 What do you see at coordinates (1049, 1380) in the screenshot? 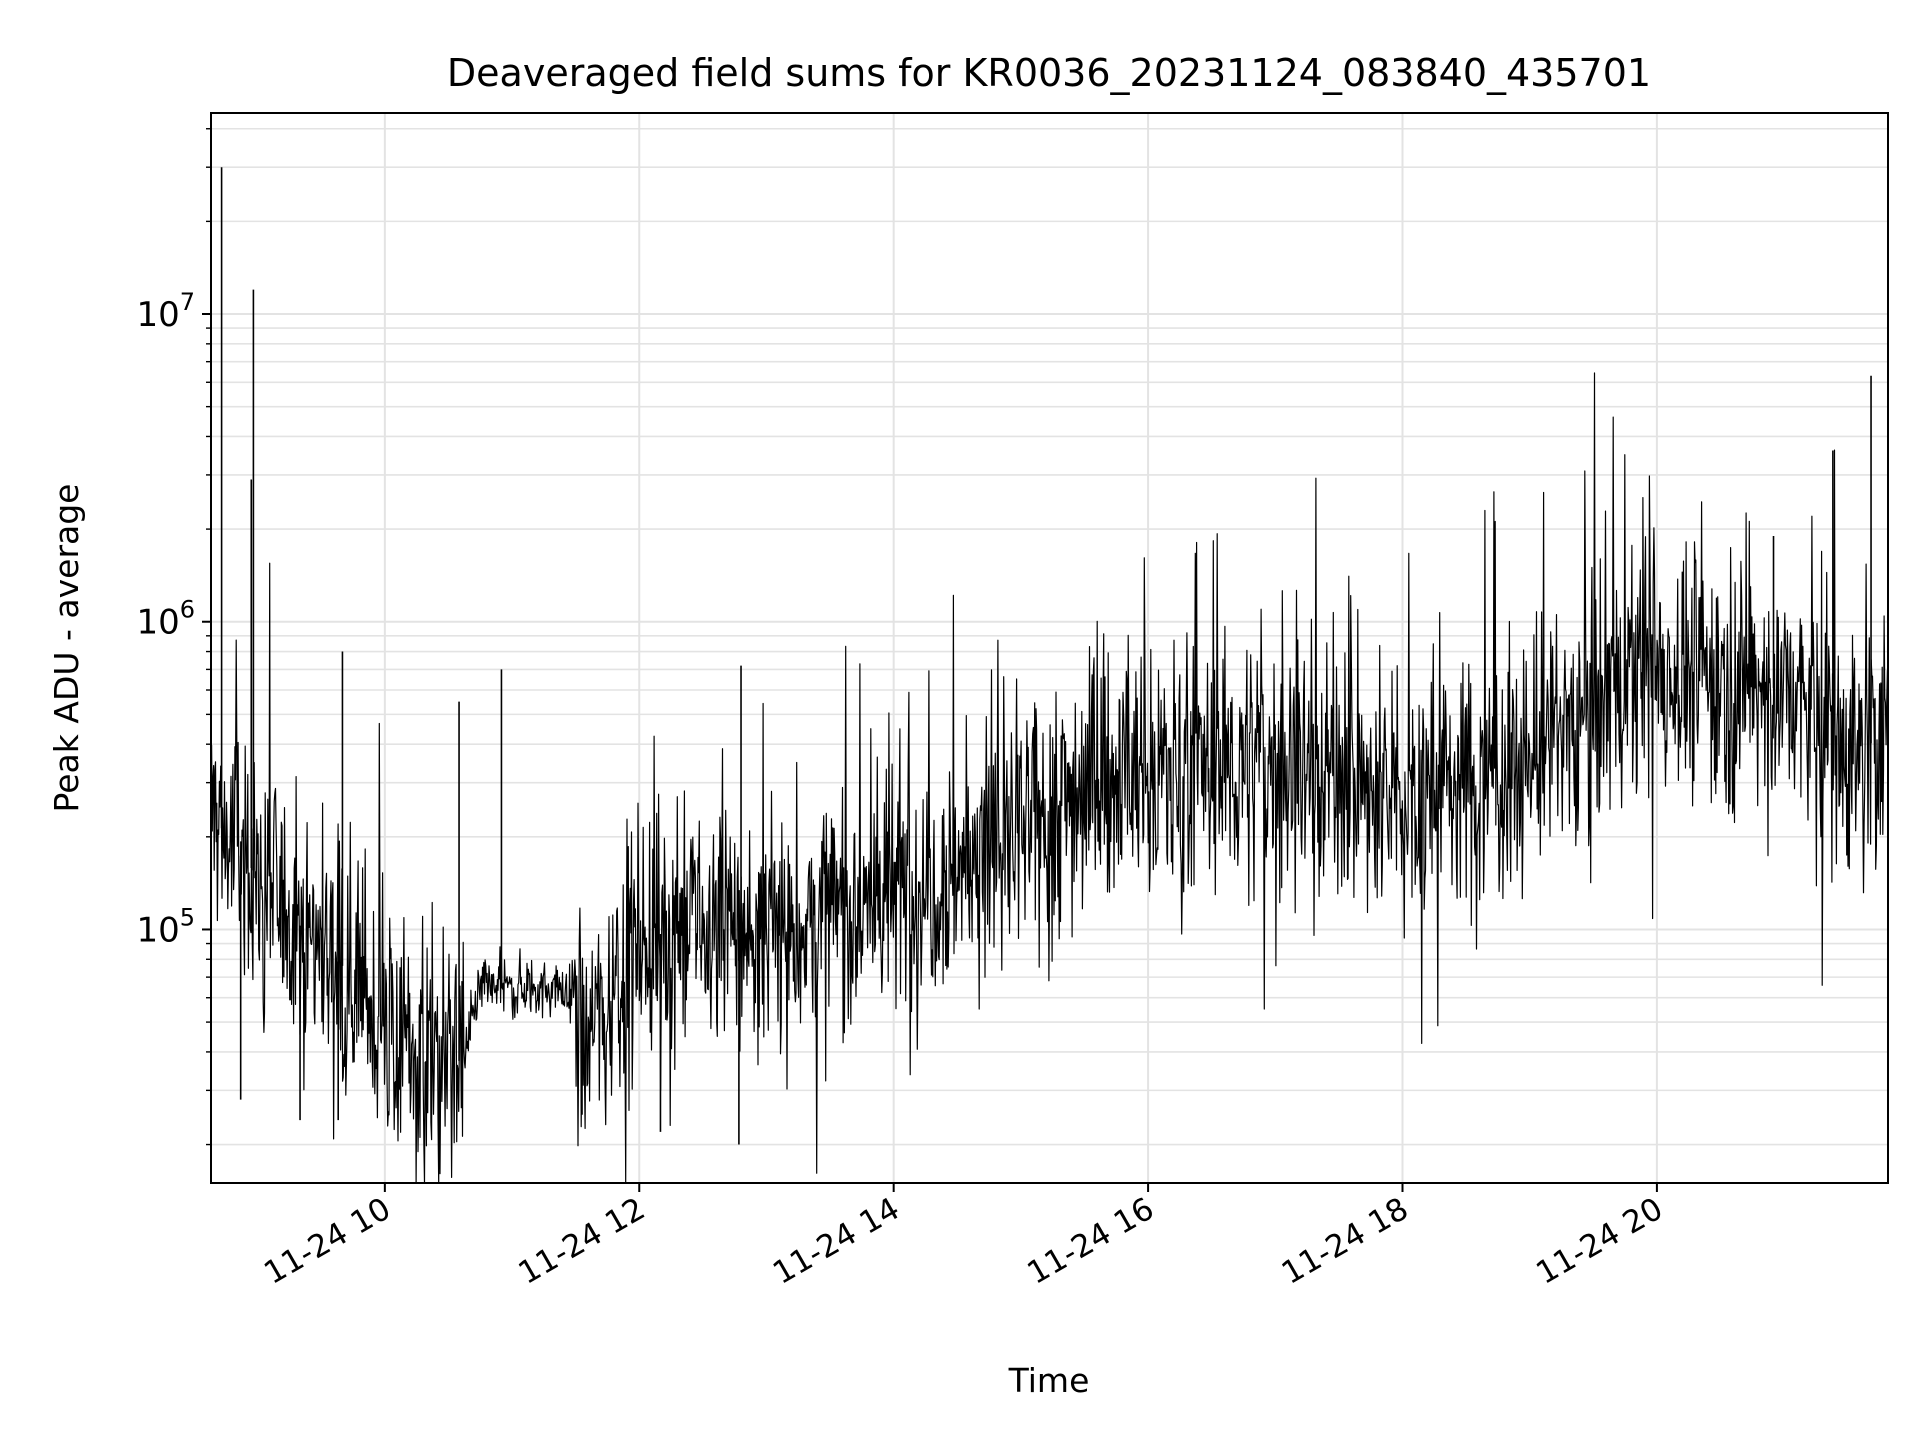
I see `x-axis-label: Time` at bounding box center [1049, 1380].